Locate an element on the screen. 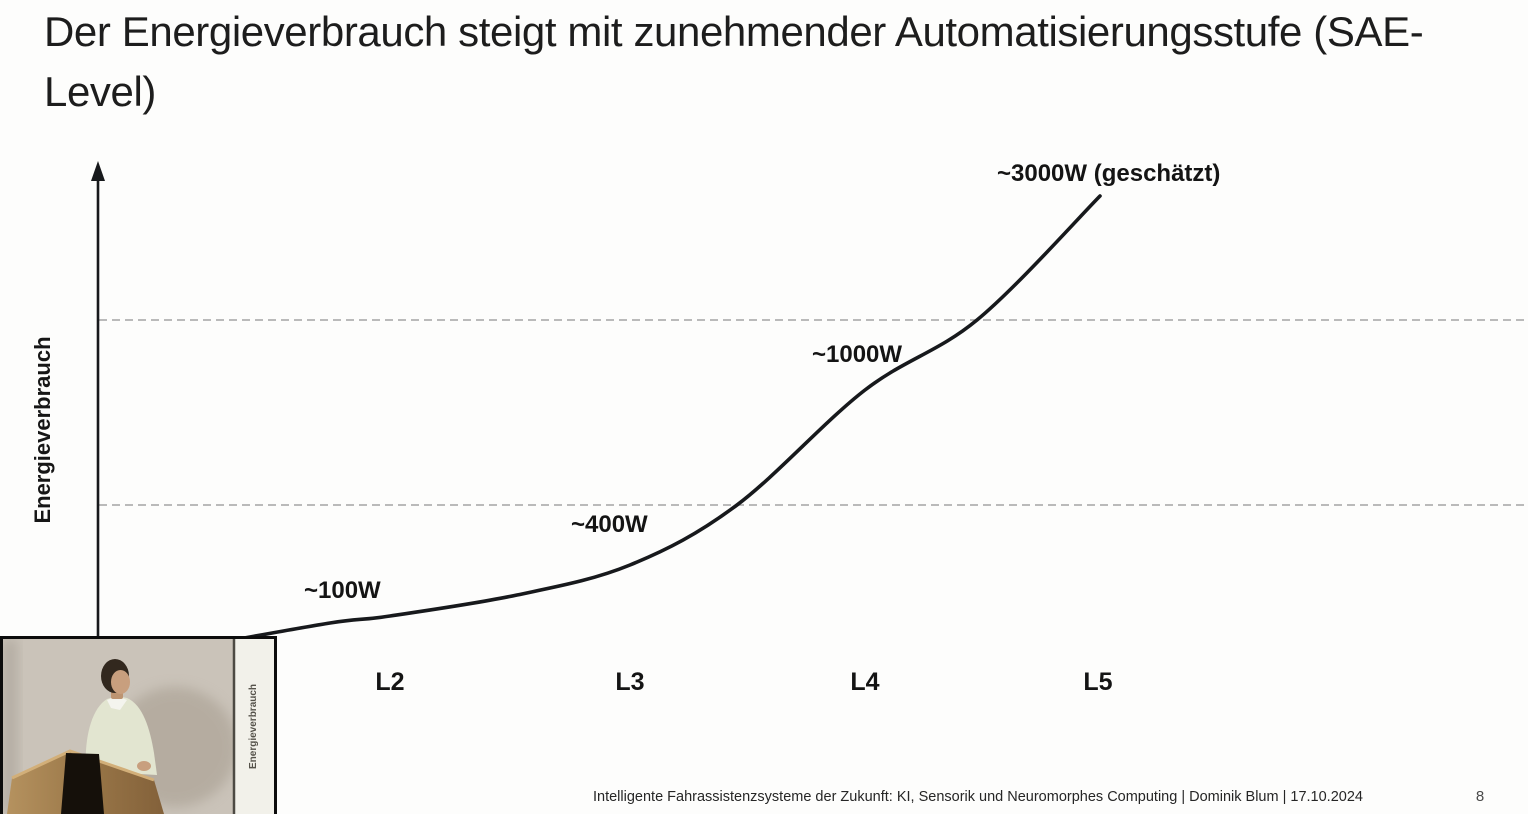  speaker-video-frame: Energieverbrauch is located at coordinates (138, 726).